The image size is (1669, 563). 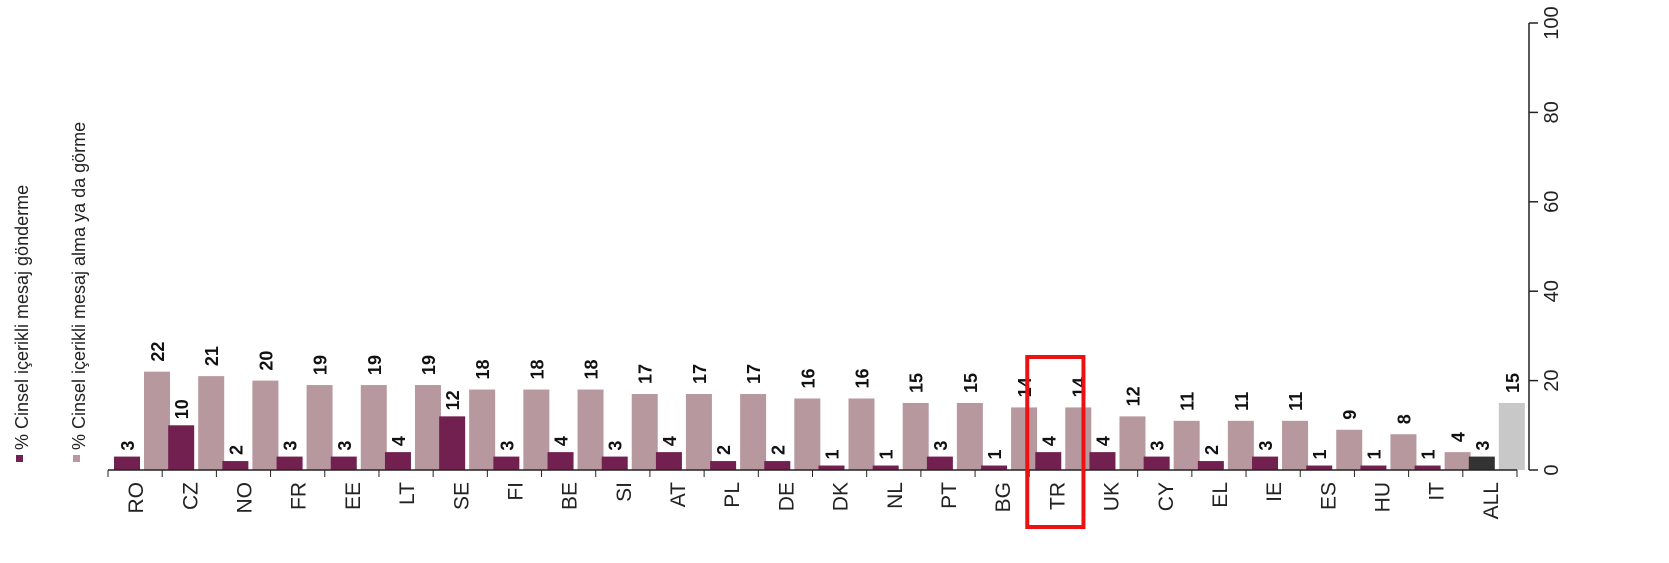 I want to click on value-label-series-2-pt: 15, so click(x=971, y=383).